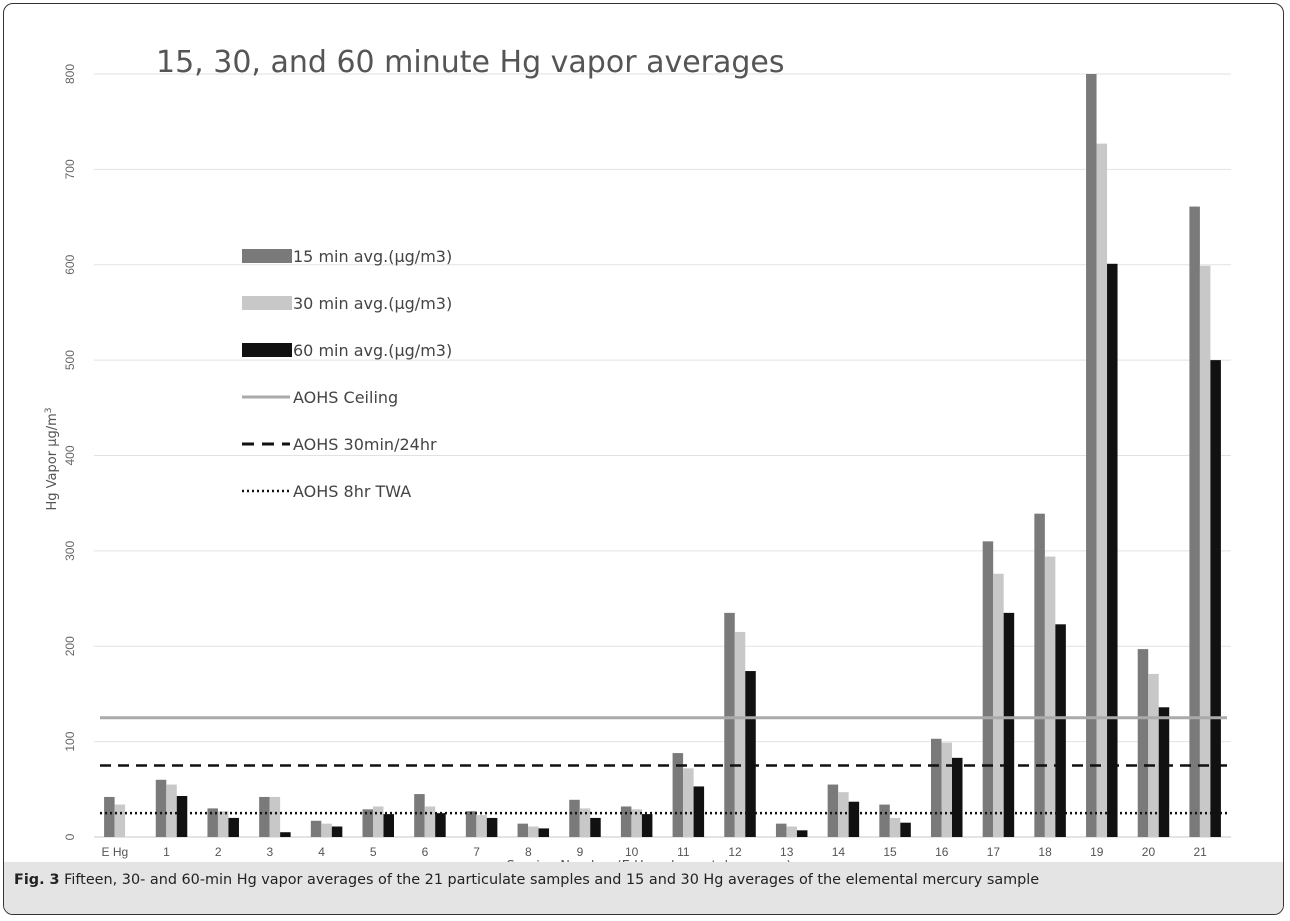 The width and height of the screenshot is (1290, 921). What do you see at coordinates (649, 860) in the screenshot?
I see `x-axis-label: Session Number (E Hg=elemental mercury)` at bounding box center [649, 860].